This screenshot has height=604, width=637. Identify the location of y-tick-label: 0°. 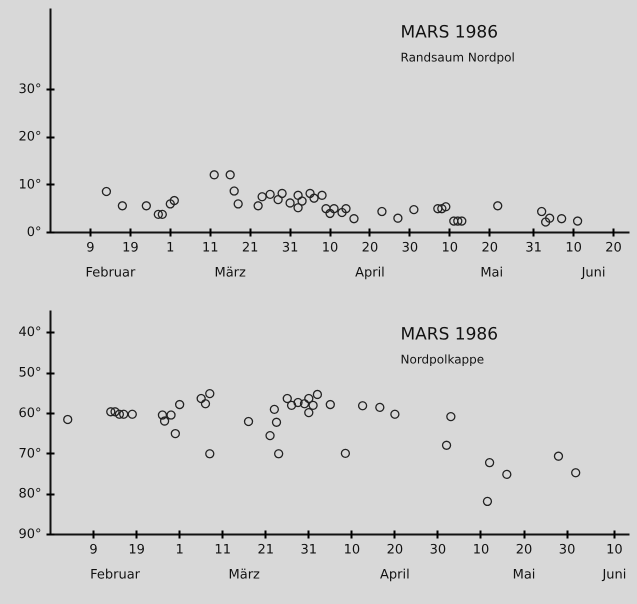
(34, 232).